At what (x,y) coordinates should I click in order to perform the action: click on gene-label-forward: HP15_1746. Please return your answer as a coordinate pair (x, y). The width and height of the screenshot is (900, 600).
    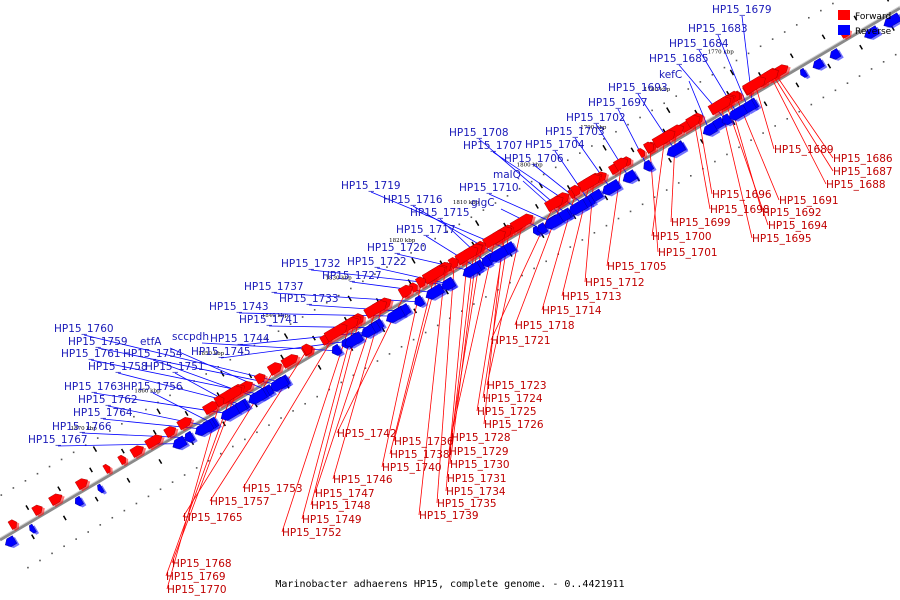
    Looking at the image, I should click on (363, 480).